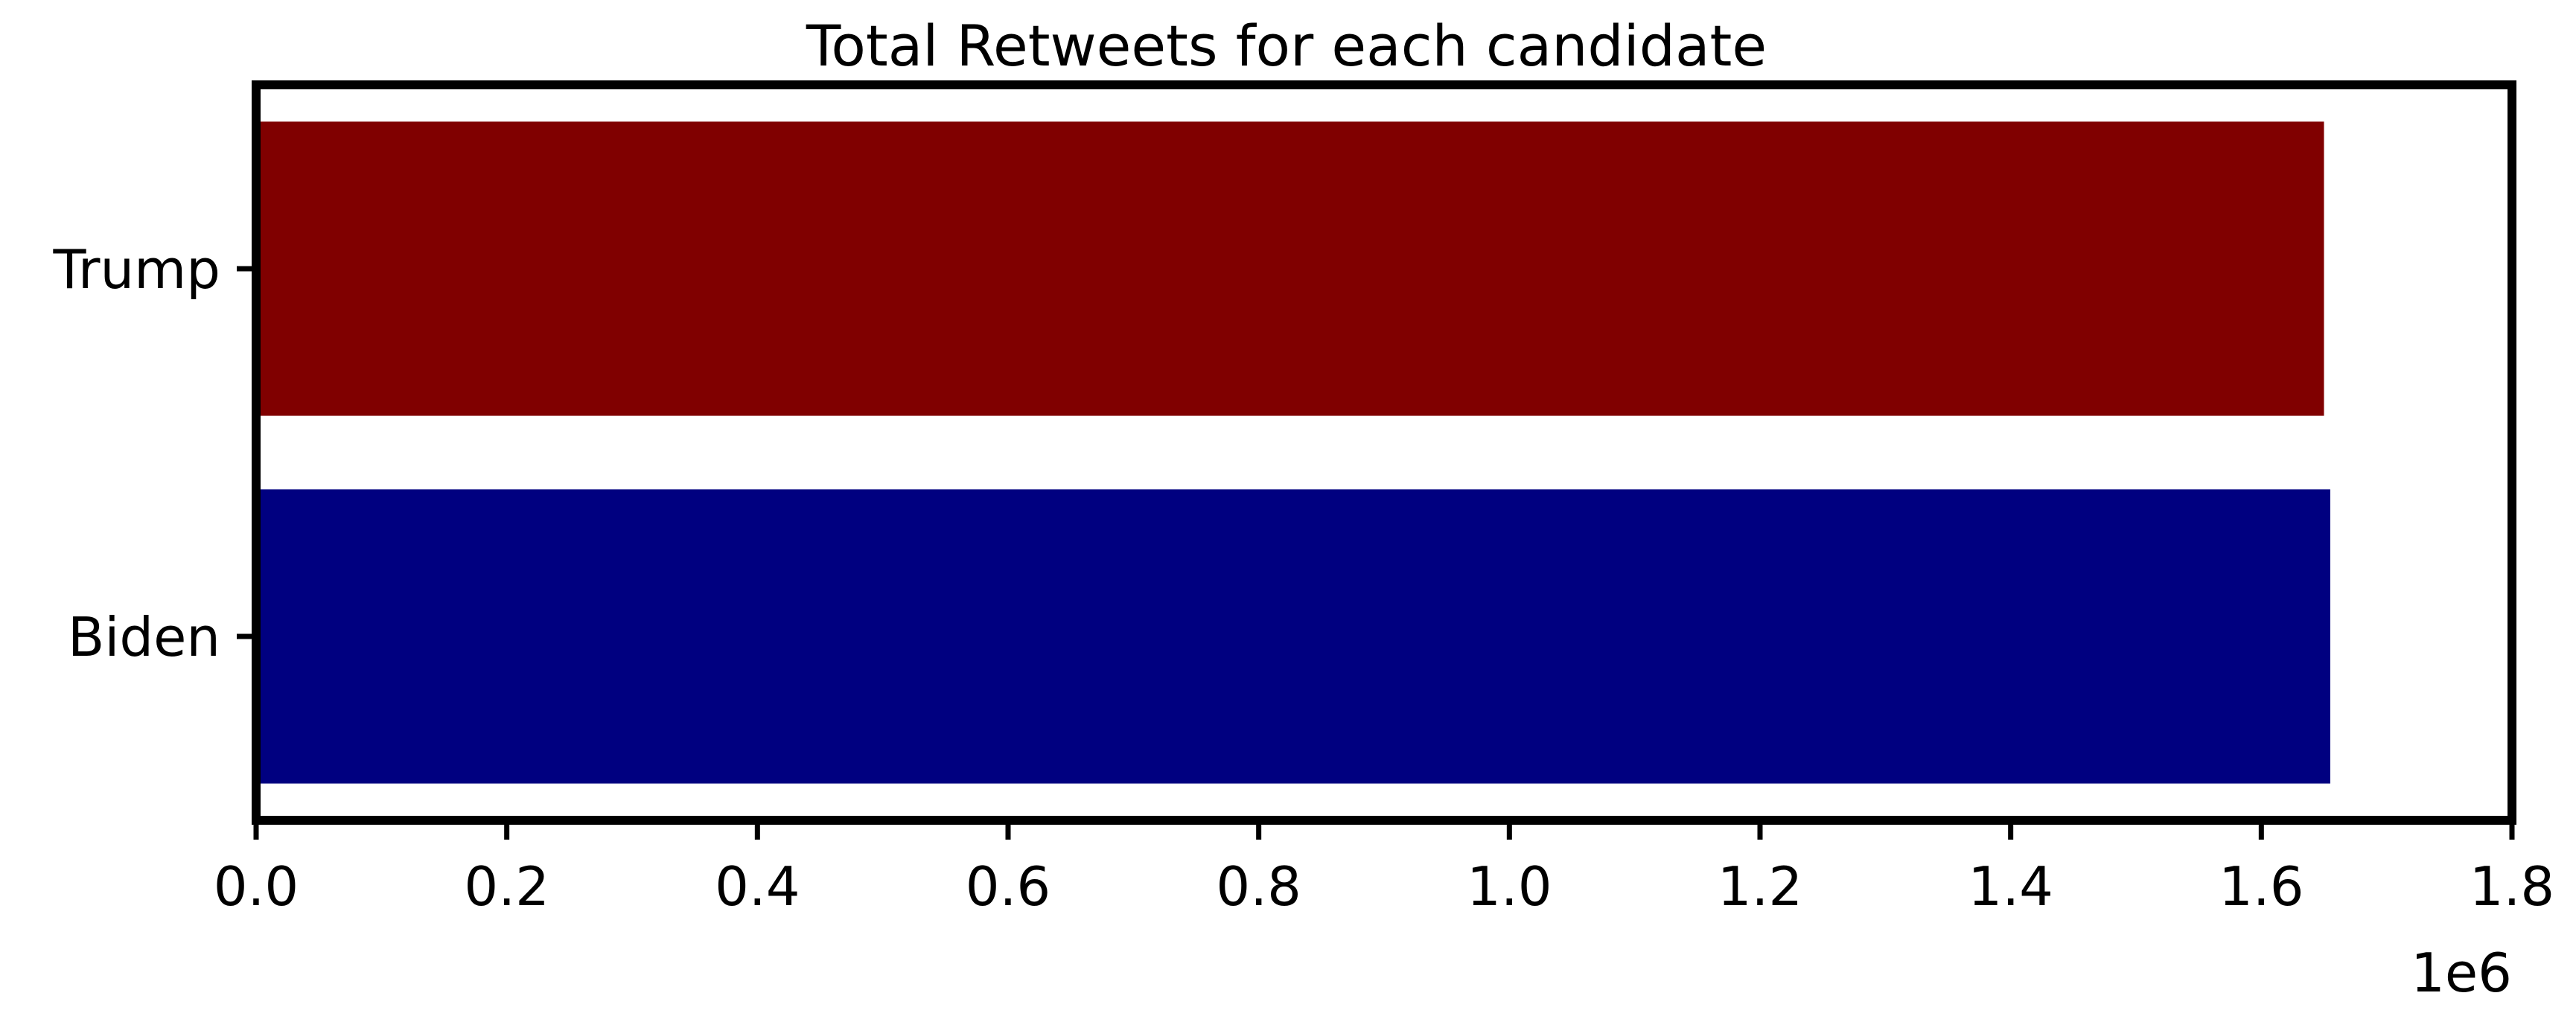 The width and height of the screenshot is (2576, 1022). Describe the element at coordinates (1286, 46) in the screenshot. I see `chart-title: Total Retweets for each candidate` at that location.